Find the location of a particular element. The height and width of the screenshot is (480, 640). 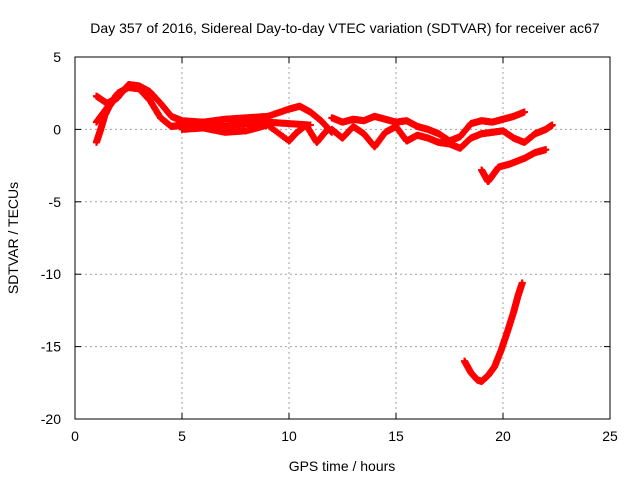

x-tick-label: 20 is located at coordinates (503, 436).